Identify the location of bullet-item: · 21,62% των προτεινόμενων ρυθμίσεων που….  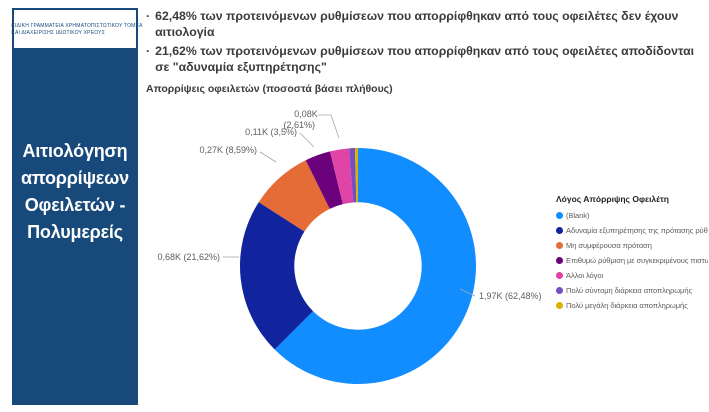
(425, 59).